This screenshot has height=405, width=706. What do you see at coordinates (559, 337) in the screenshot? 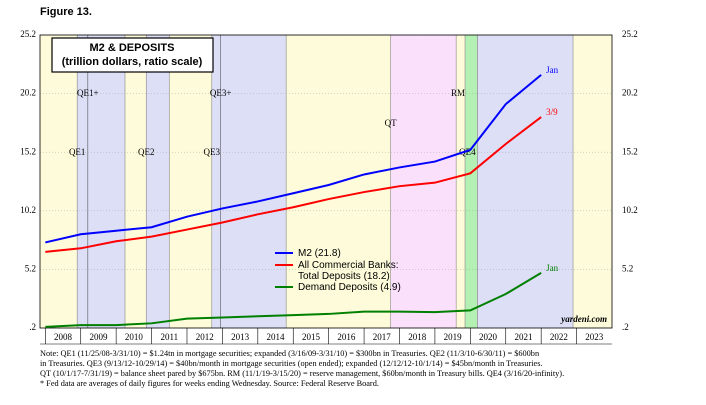
I see `x-tick-label: 2022` at bounding box center [559, 337].